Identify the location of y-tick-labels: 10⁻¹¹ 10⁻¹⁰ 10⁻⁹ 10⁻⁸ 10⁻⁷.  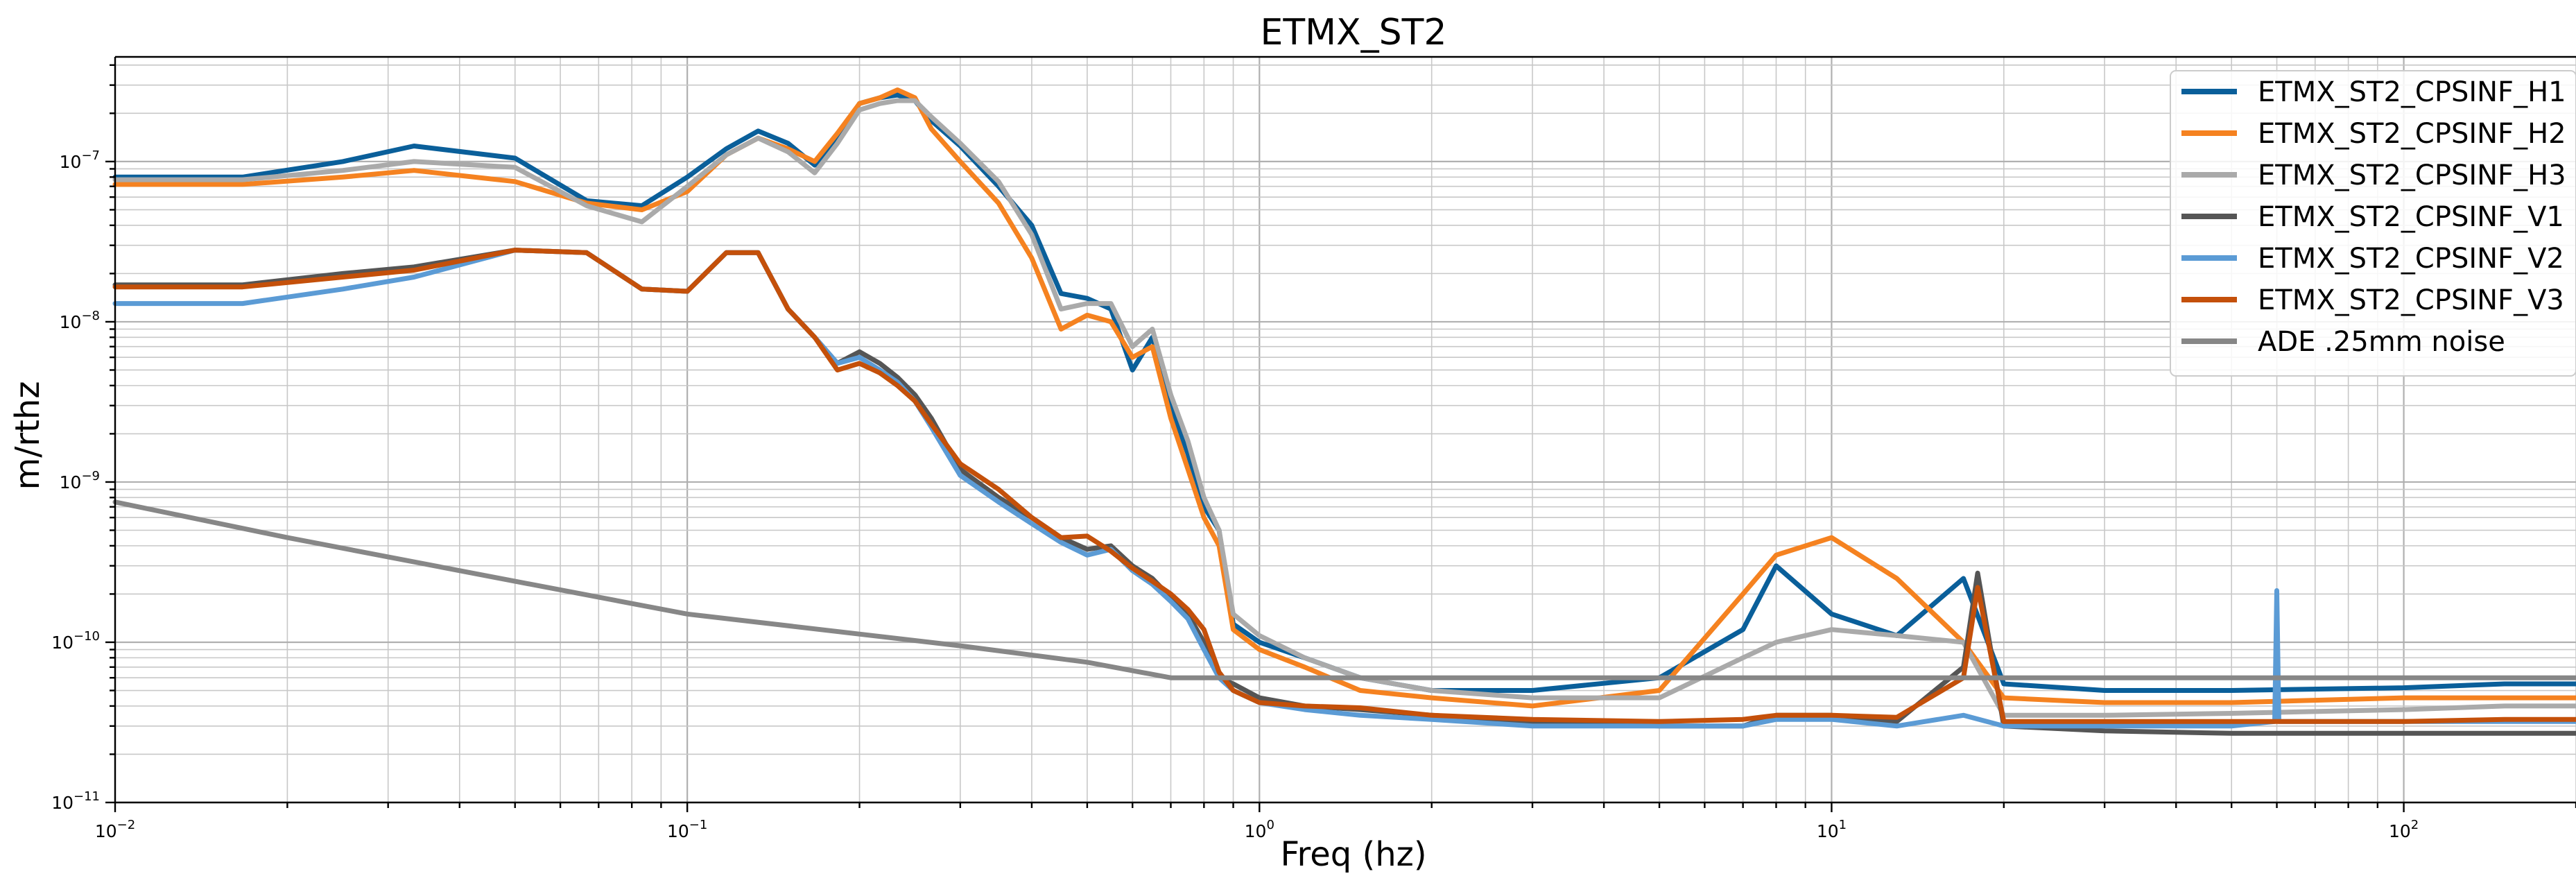
(75, 481).